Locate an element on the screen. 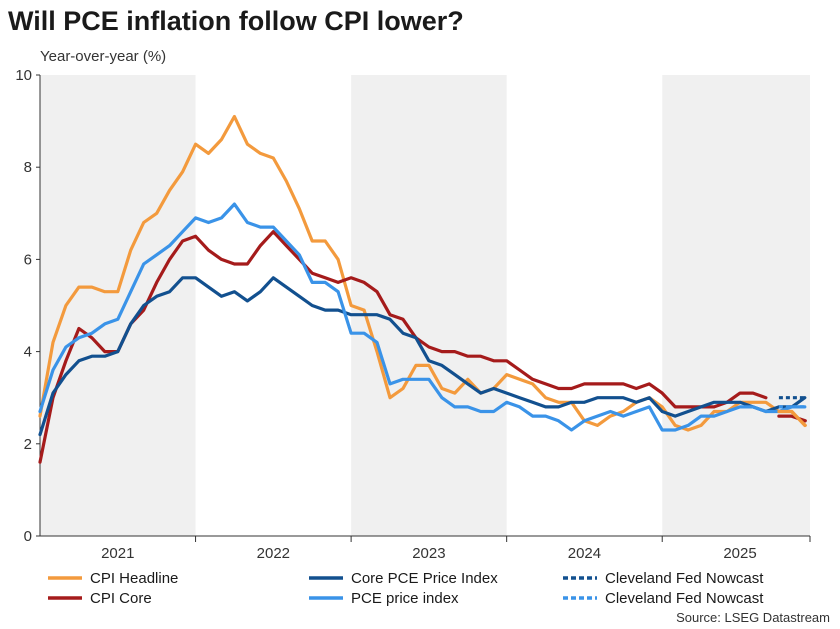 This screenshot has width=840, height=629. x-tick-label: 2024 is located at coordinates (584, 553).